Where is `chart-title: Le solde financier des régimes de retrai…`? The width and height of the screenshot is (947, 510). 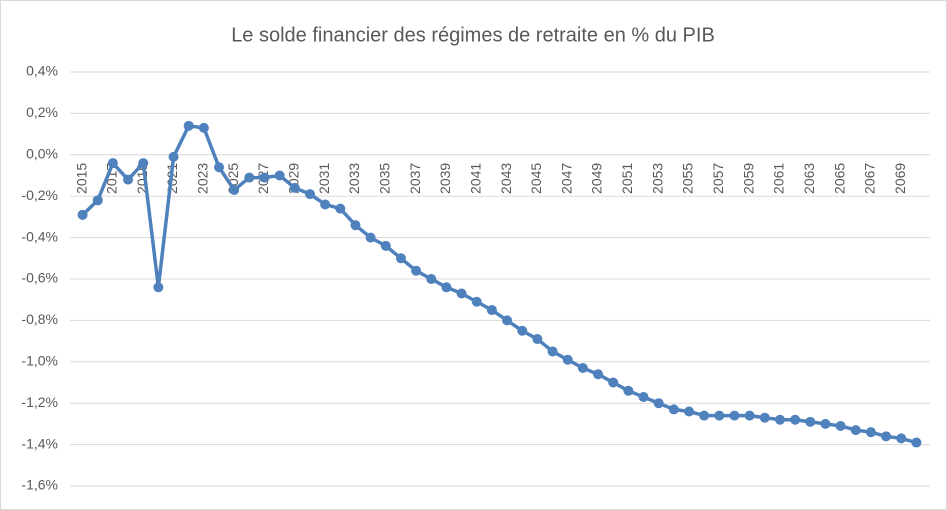 chart-title: Le solde financier des régimes de retrai… is located at coordinates (473, 35).